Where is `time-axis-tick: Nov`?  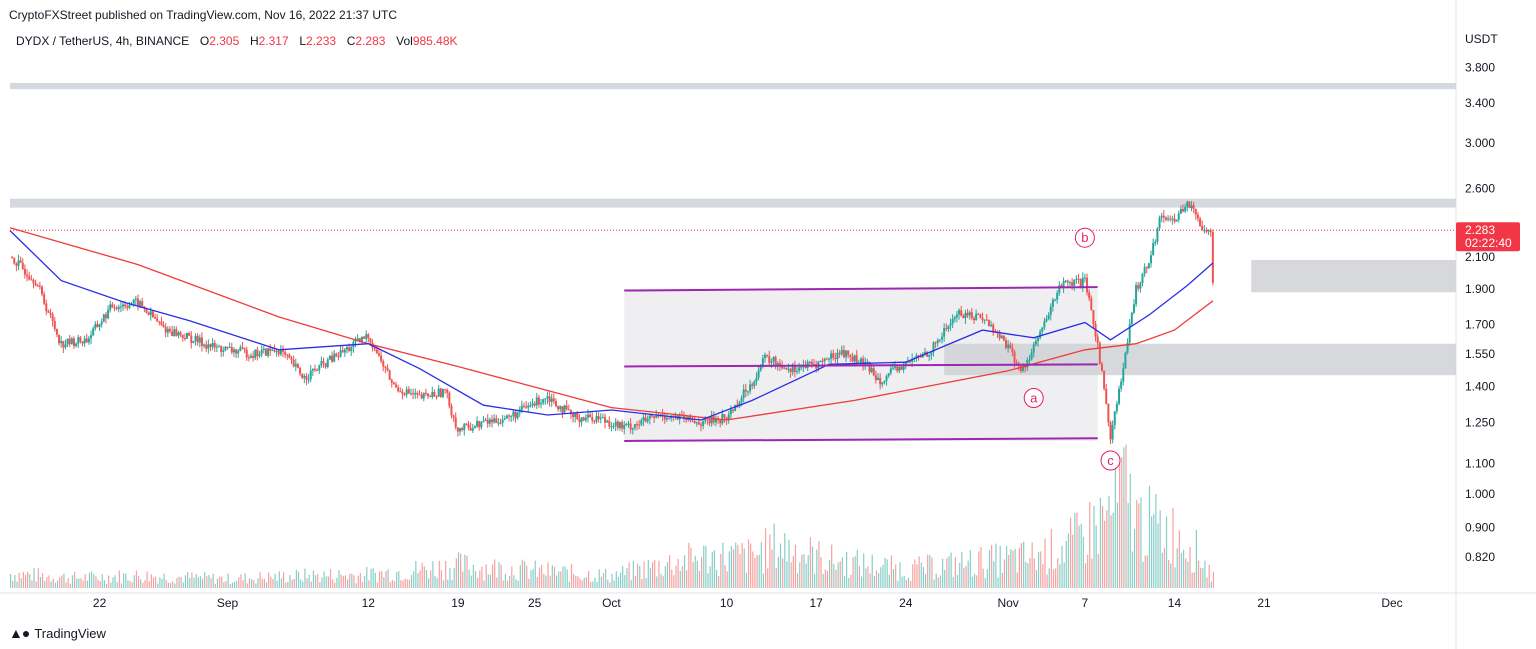 time-axis-tick: Nov is located at coordinates (1007, 603).